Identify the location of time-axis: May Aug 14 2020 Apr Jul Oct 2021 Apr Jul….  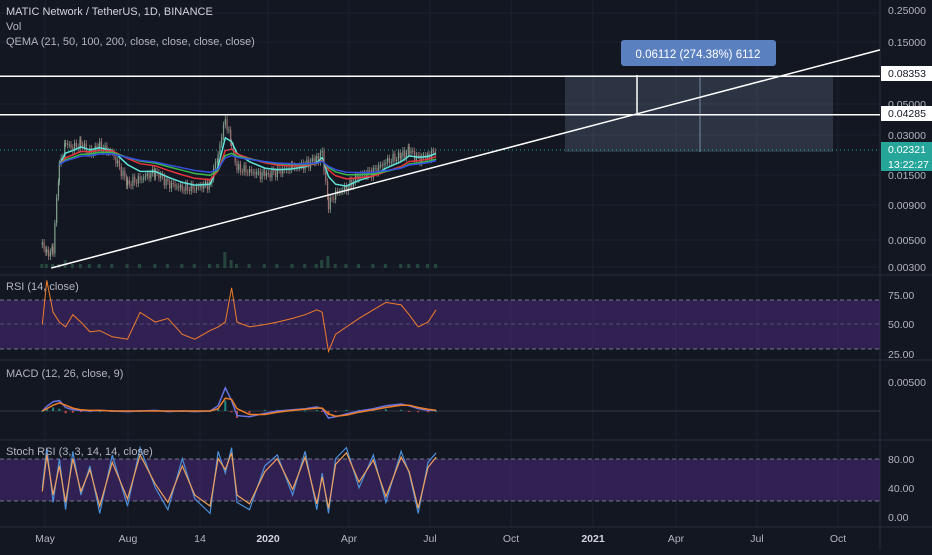
(440, 539).